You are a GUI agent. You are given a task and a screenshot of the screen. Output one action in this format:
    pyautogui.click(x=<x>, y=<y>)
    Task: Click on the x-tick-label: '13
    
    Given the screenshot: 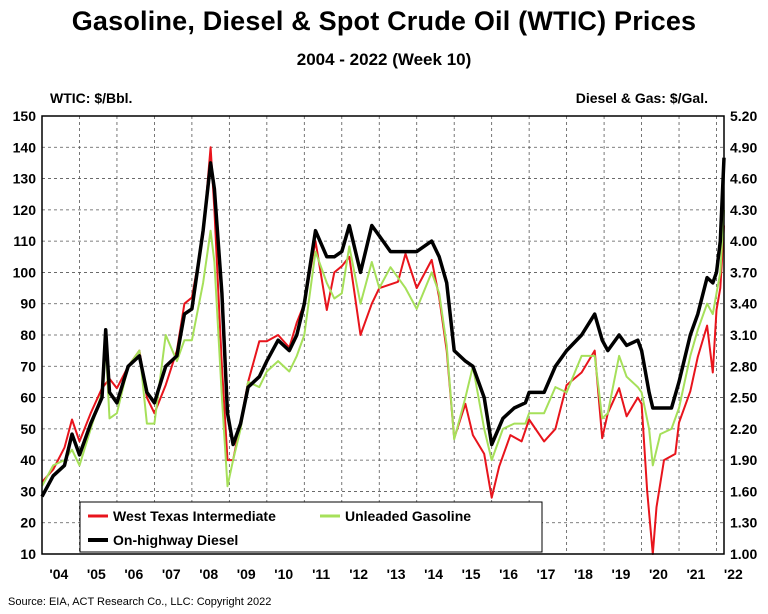 What is the action you would take?
    pyautogui.click(x=396, y=574)
    